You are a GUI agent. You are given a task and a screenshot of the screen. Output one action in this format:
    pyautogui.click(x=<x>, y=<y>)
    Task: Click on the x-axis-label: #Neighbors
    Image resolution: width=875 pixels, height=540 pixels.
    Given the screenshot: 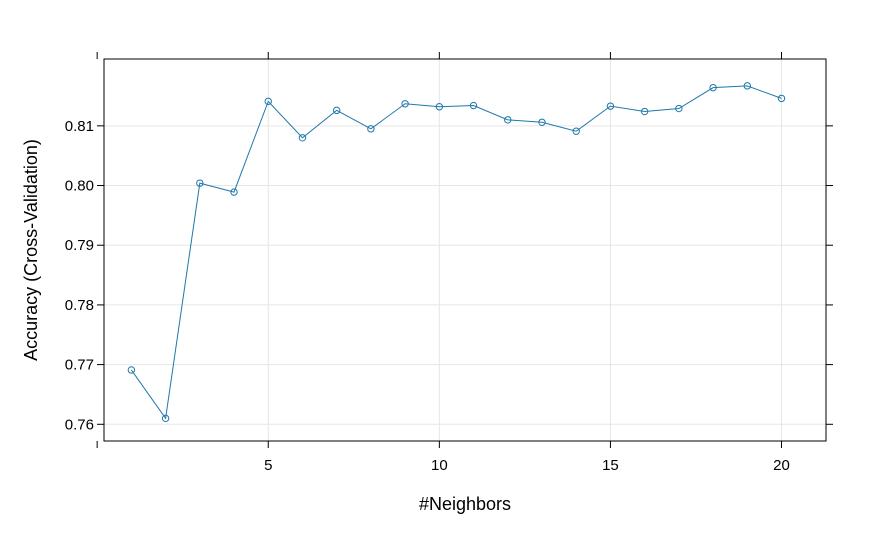 What is the action you would take?
    pyautogui.click(x=465, y=504)
    